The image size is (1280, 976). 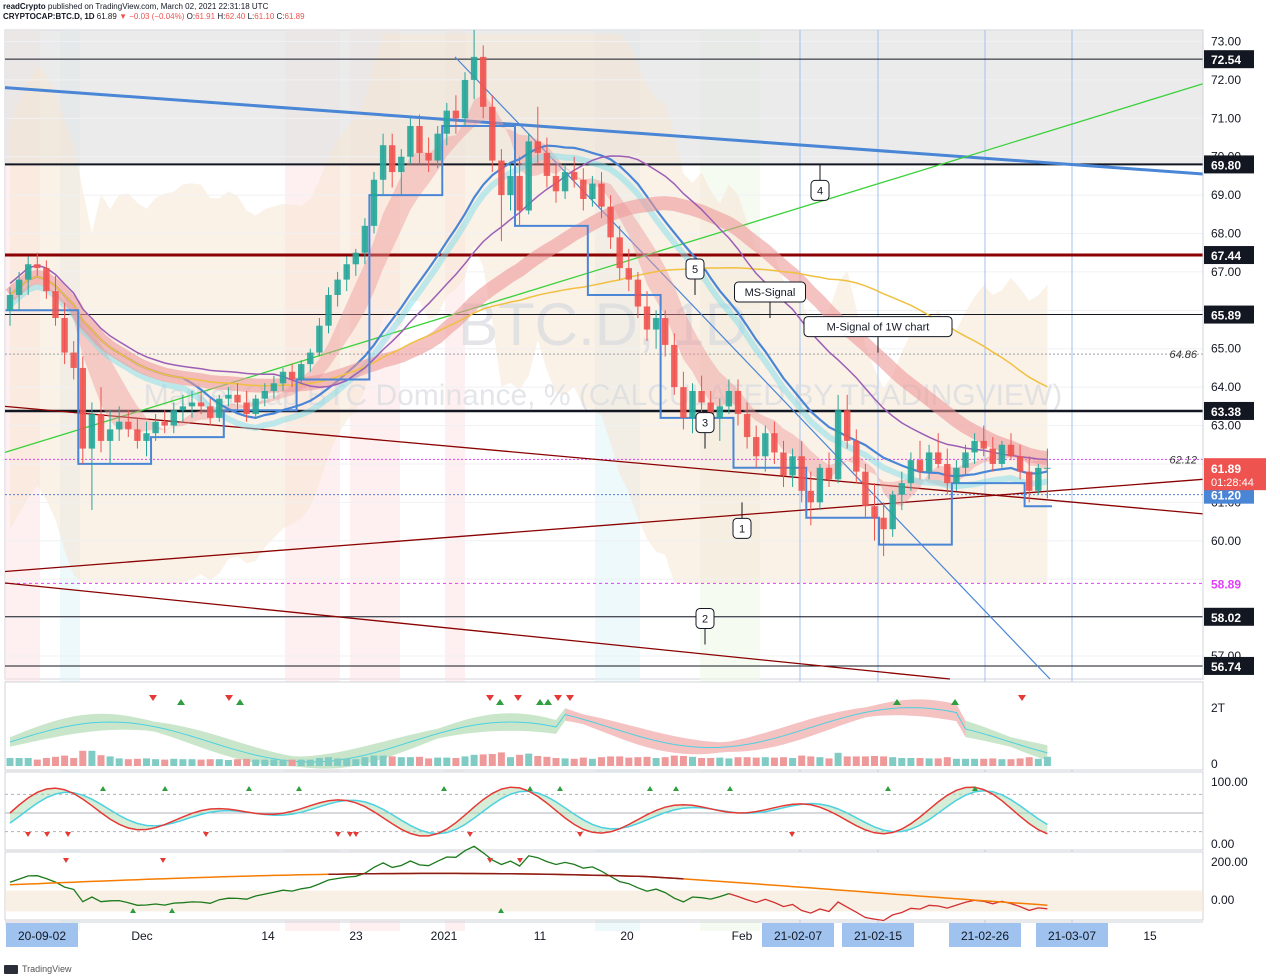 What do you see at coordinates (47, 969) in the screenshot?
I see `brand-name: TradingView` at bounding box center [47, 969].